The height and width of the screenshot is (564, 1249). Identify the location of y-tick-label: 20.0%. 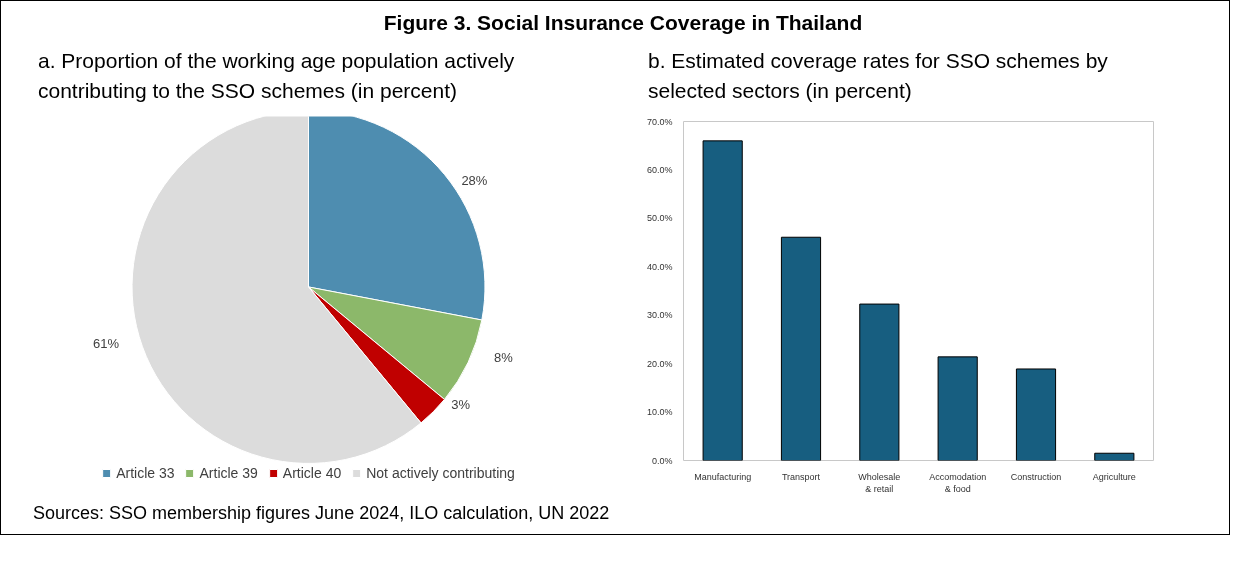
(659, 363).